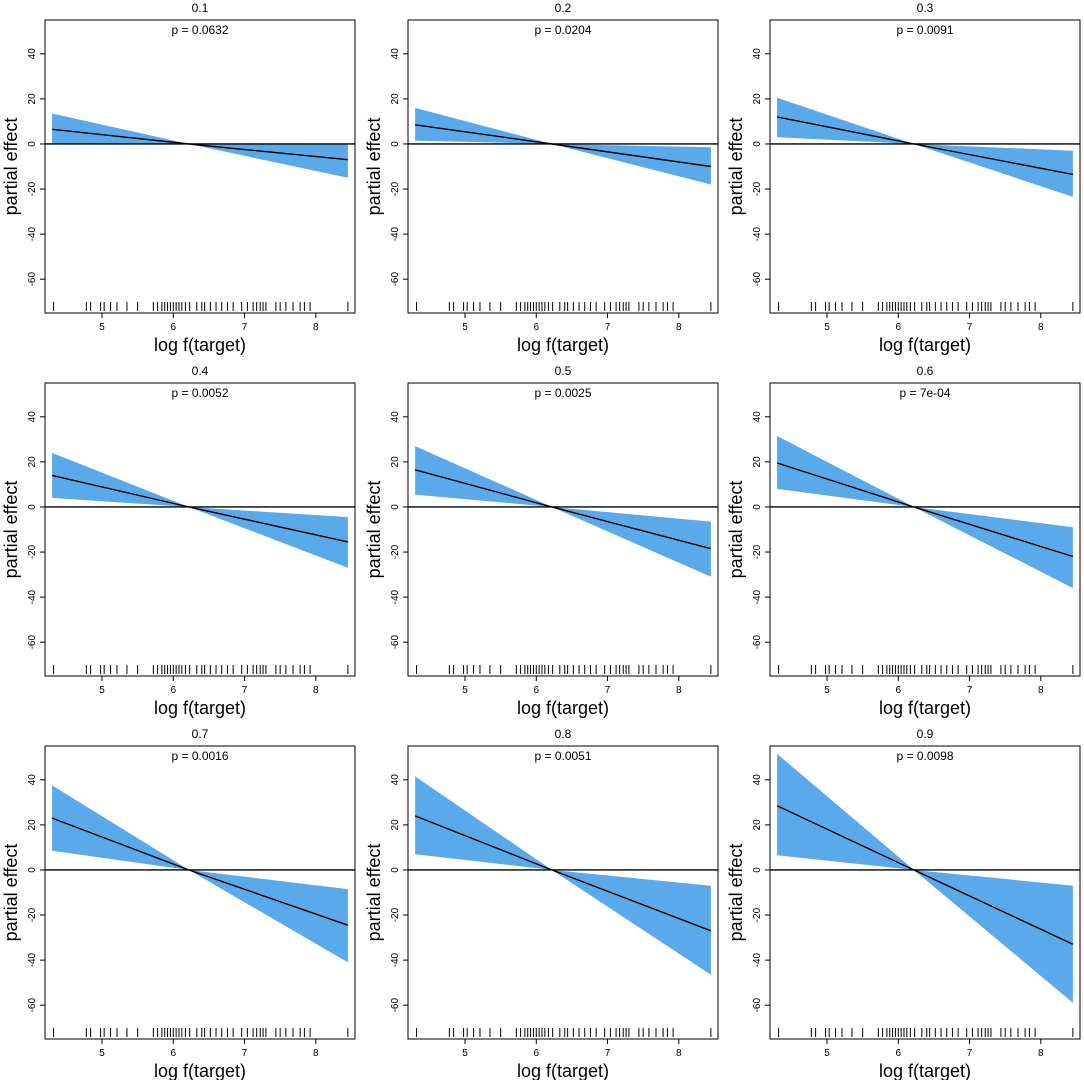  I want to click on panel-title: 0.3, so click(925, 8).